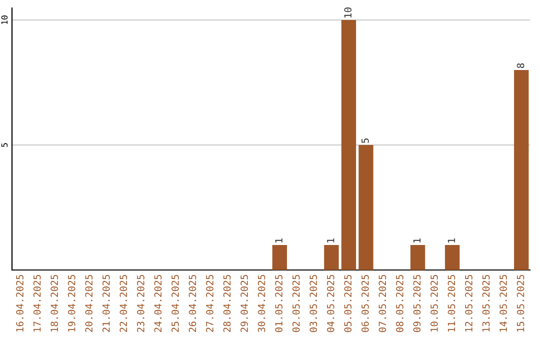 The height and width of the screenshot is (340, 540). I want to click on x-tick-label: 23.04.2025, so click(140, 303).